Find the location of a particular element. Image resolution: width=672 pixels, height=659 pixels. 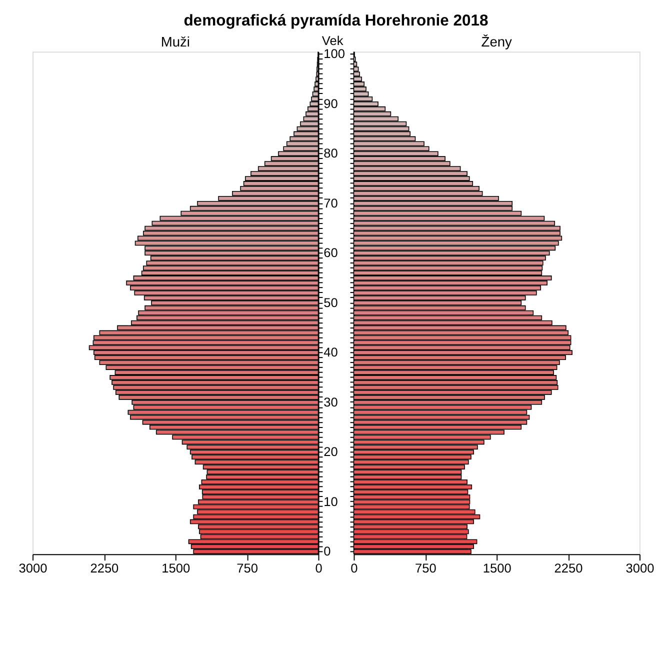

text: Muži is located at coordinates (175, 42).